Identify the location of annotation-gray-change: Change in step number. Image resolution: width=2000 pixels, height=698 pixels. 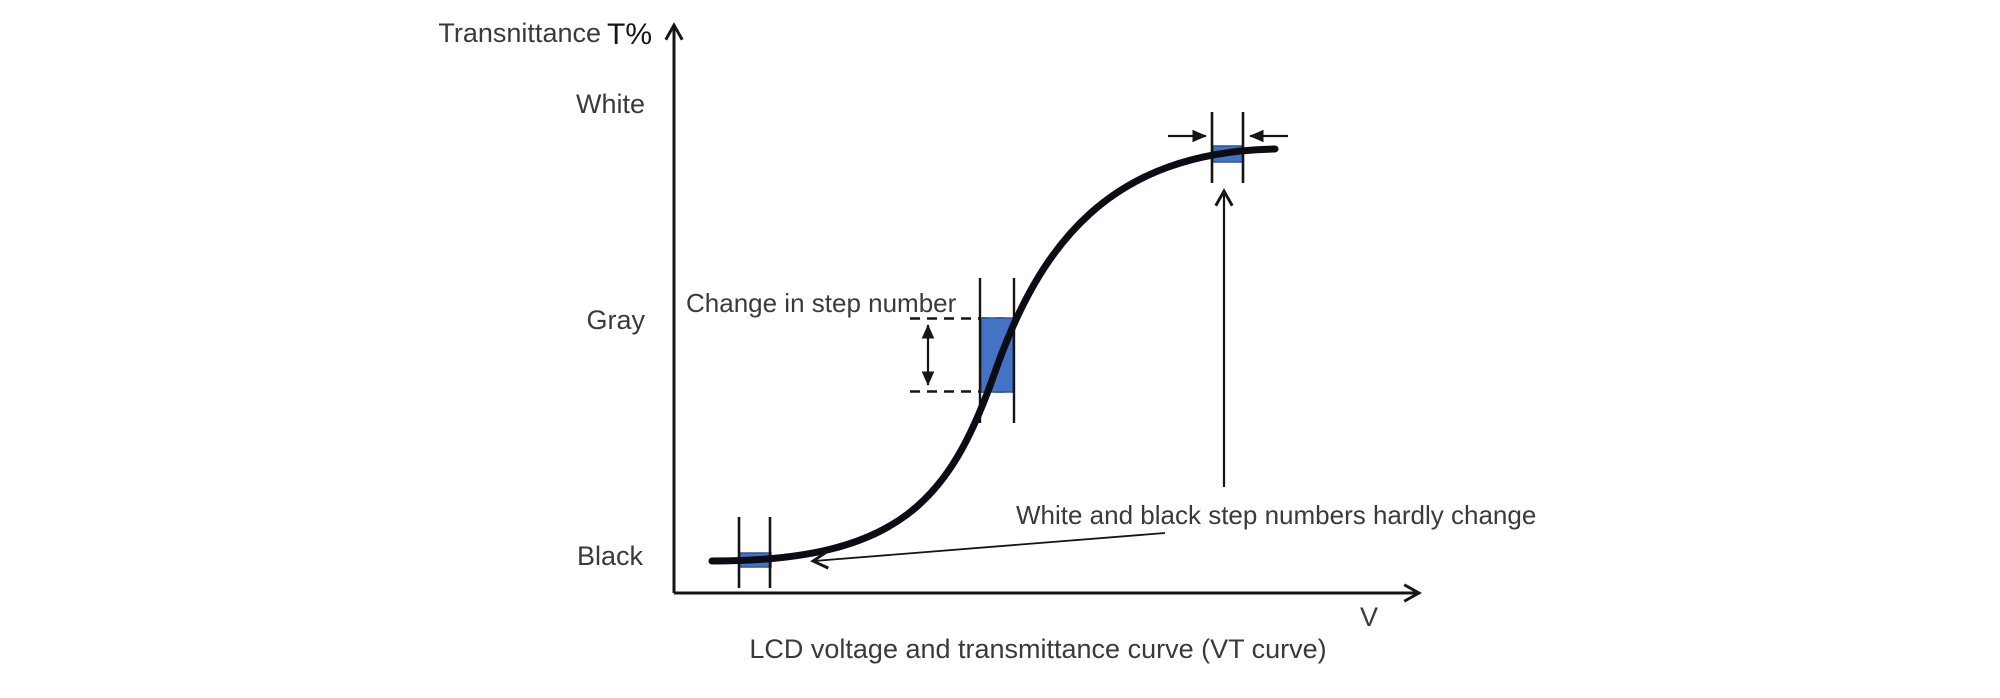
(821, 303).